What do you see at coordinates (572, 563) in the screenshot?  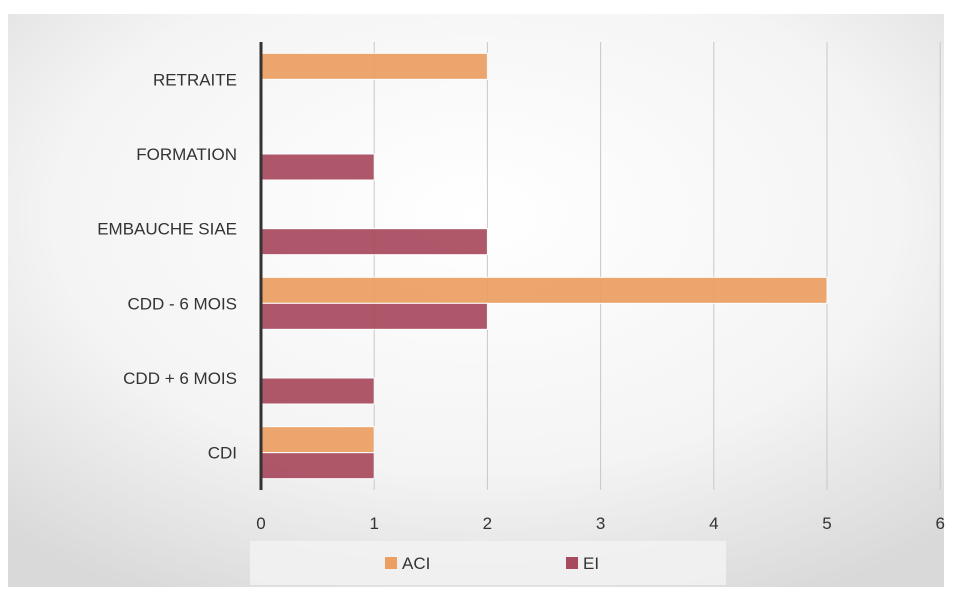 I see `legend-swatch-ei` at bounding box center [572, 563].